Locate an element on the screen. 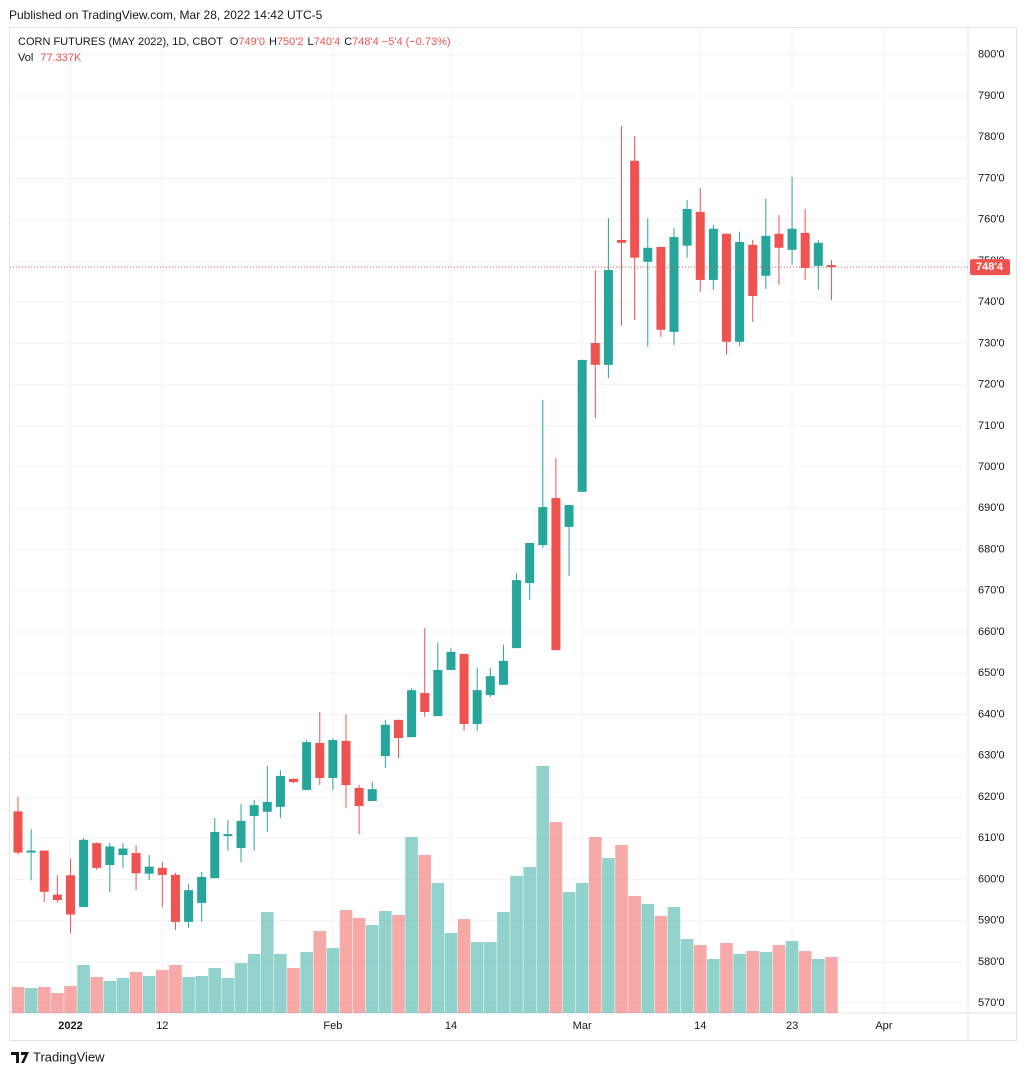 This screenshot has width=1026, height=1076. ohlc-value: 749'0 is located at coordinates (251, 42).